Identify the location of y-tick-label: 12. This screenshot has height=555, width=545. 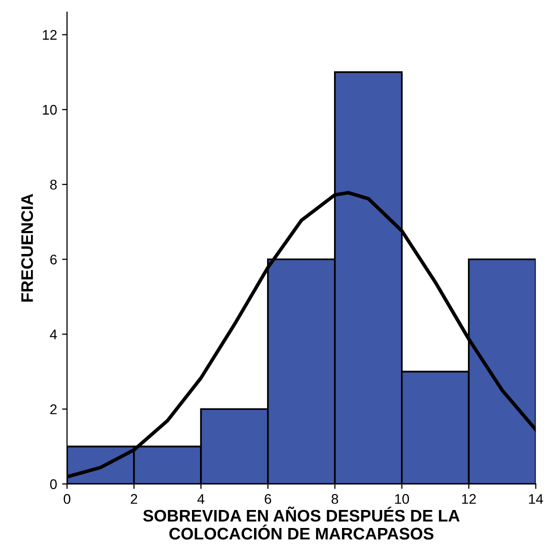
(49, 35).